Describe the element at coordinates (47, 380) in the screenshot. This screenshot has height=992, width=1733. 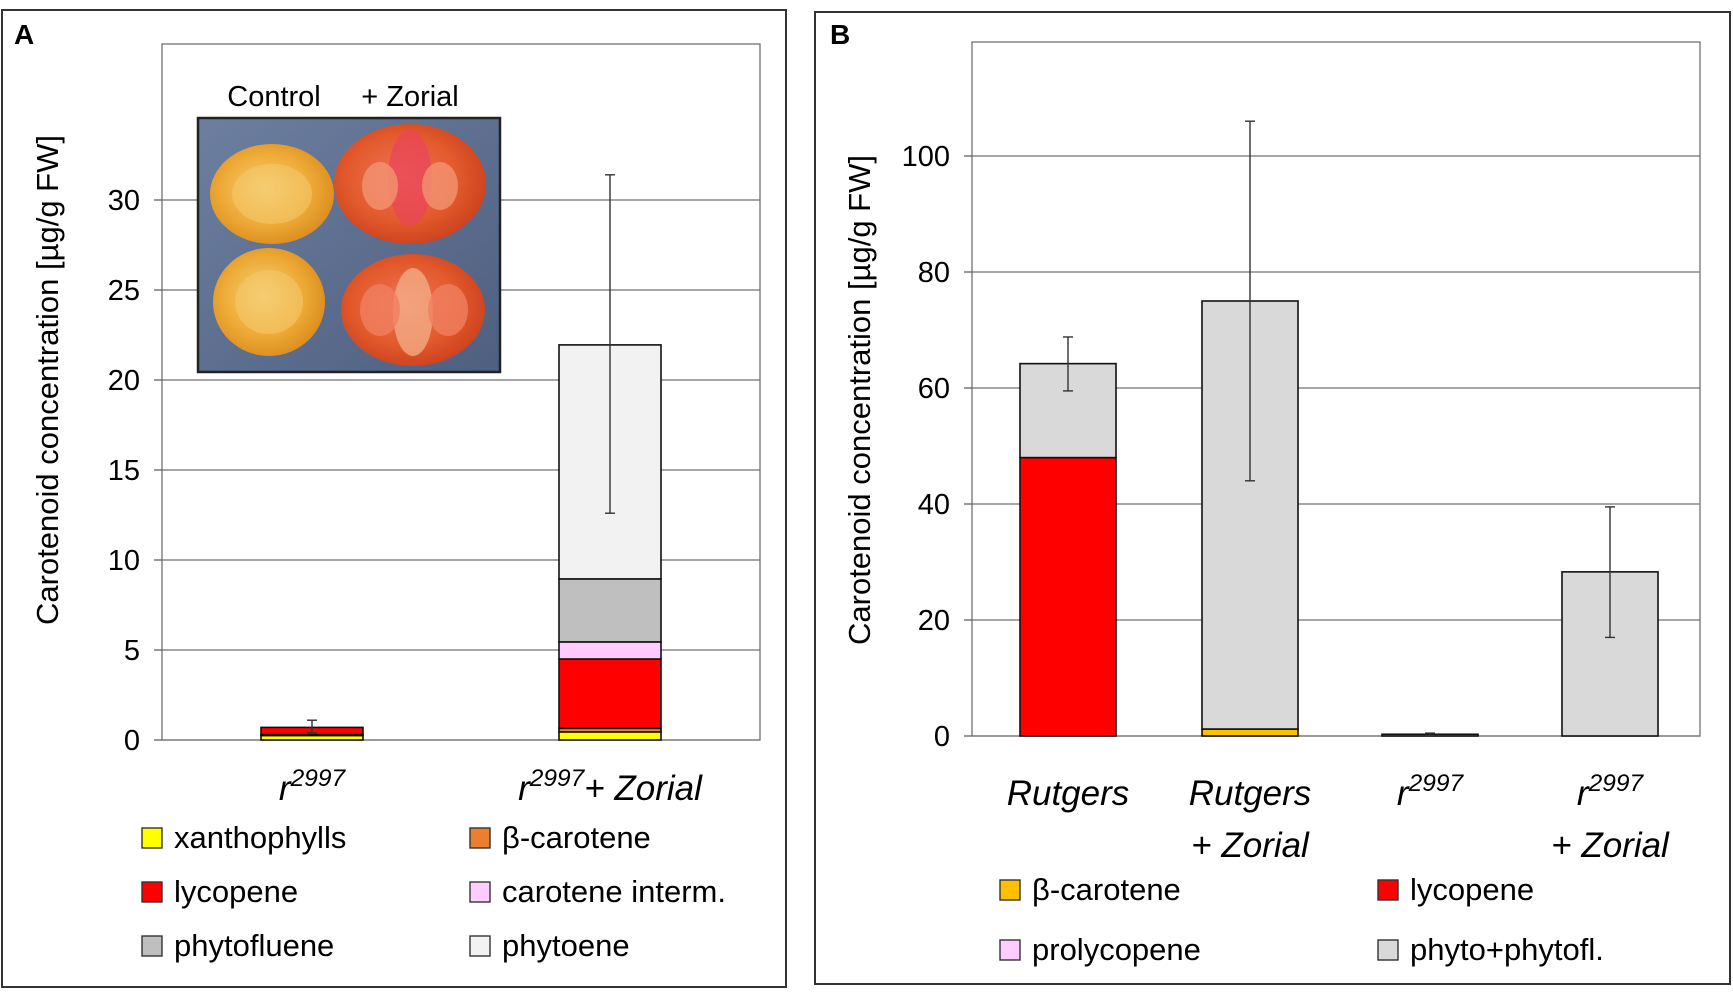
I see `panel-a-y-axis-label: Carotenoid concentration [µg/g FW]` at that location.